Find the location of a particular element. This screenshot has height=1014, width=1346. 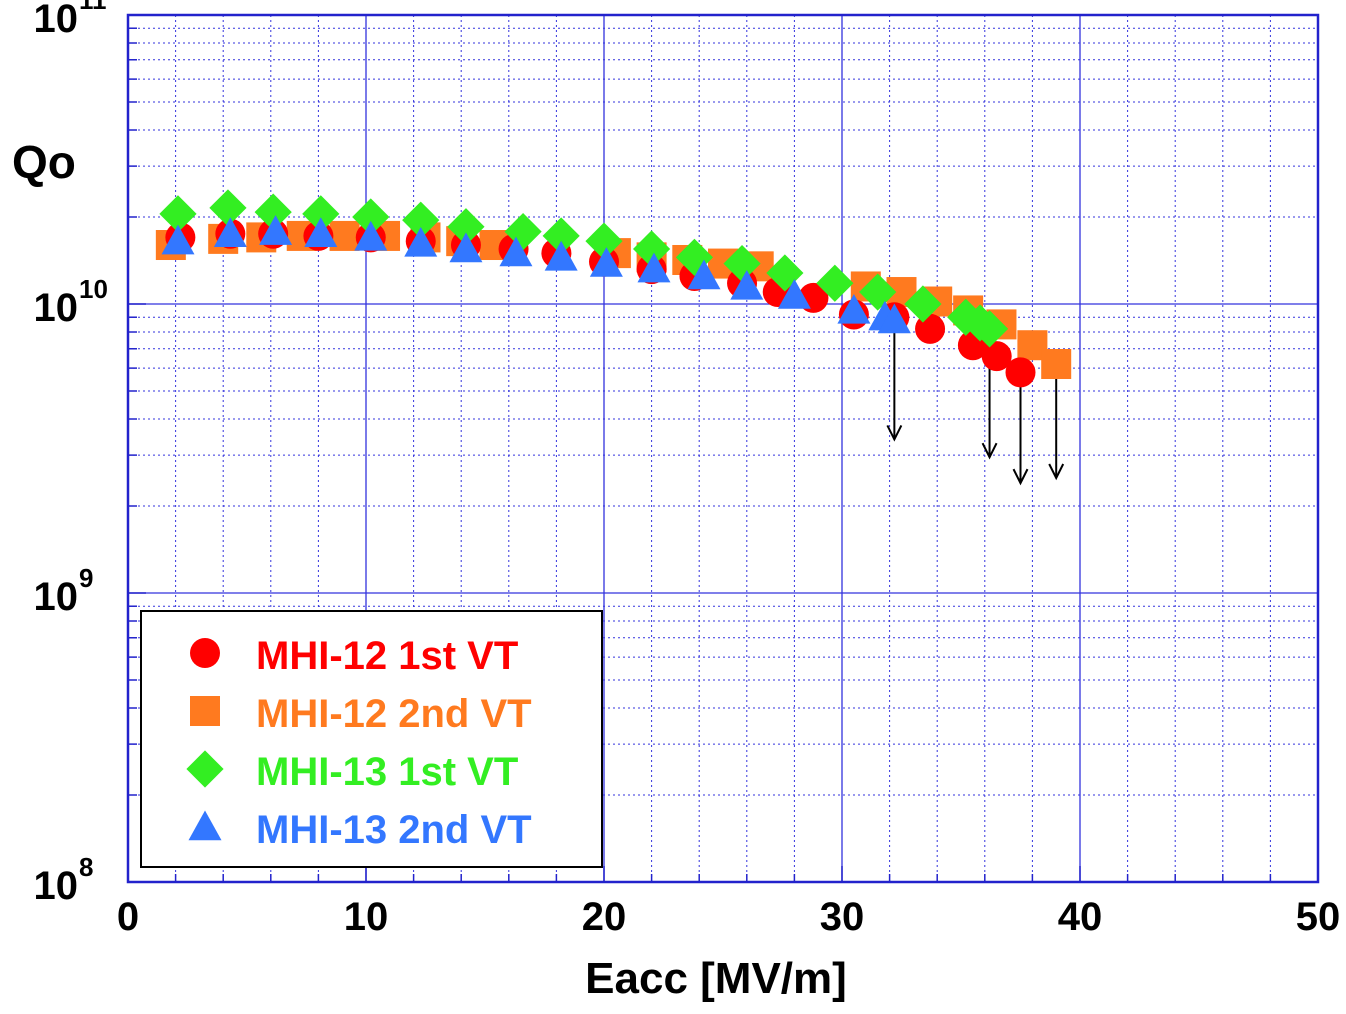

x-tick-label: 30 is located at coordinates (842, 917).